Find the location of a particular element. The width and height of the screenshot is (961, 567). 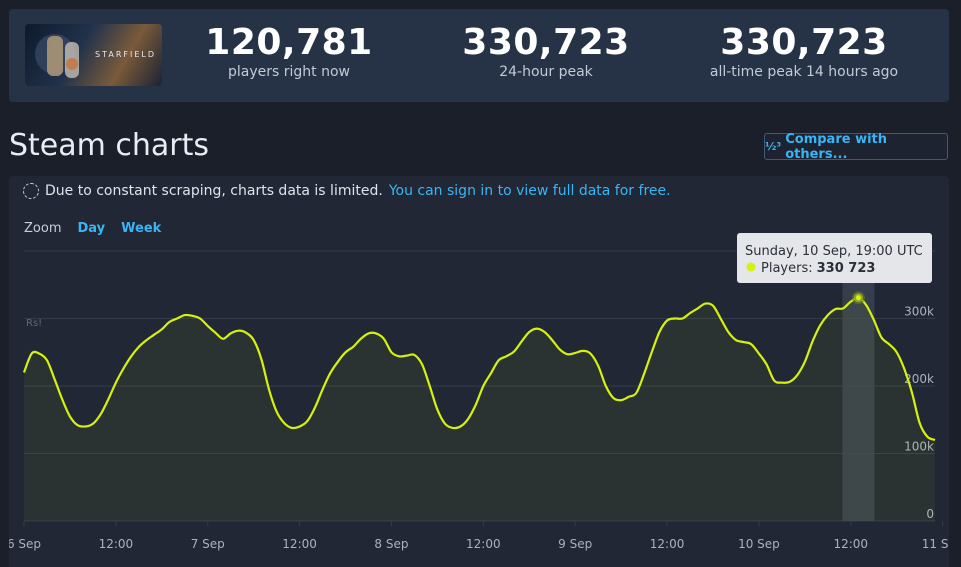

stat-all-time-peak: 330,723 all-time peak 14 hours ago is located at coordinates (804, 52).